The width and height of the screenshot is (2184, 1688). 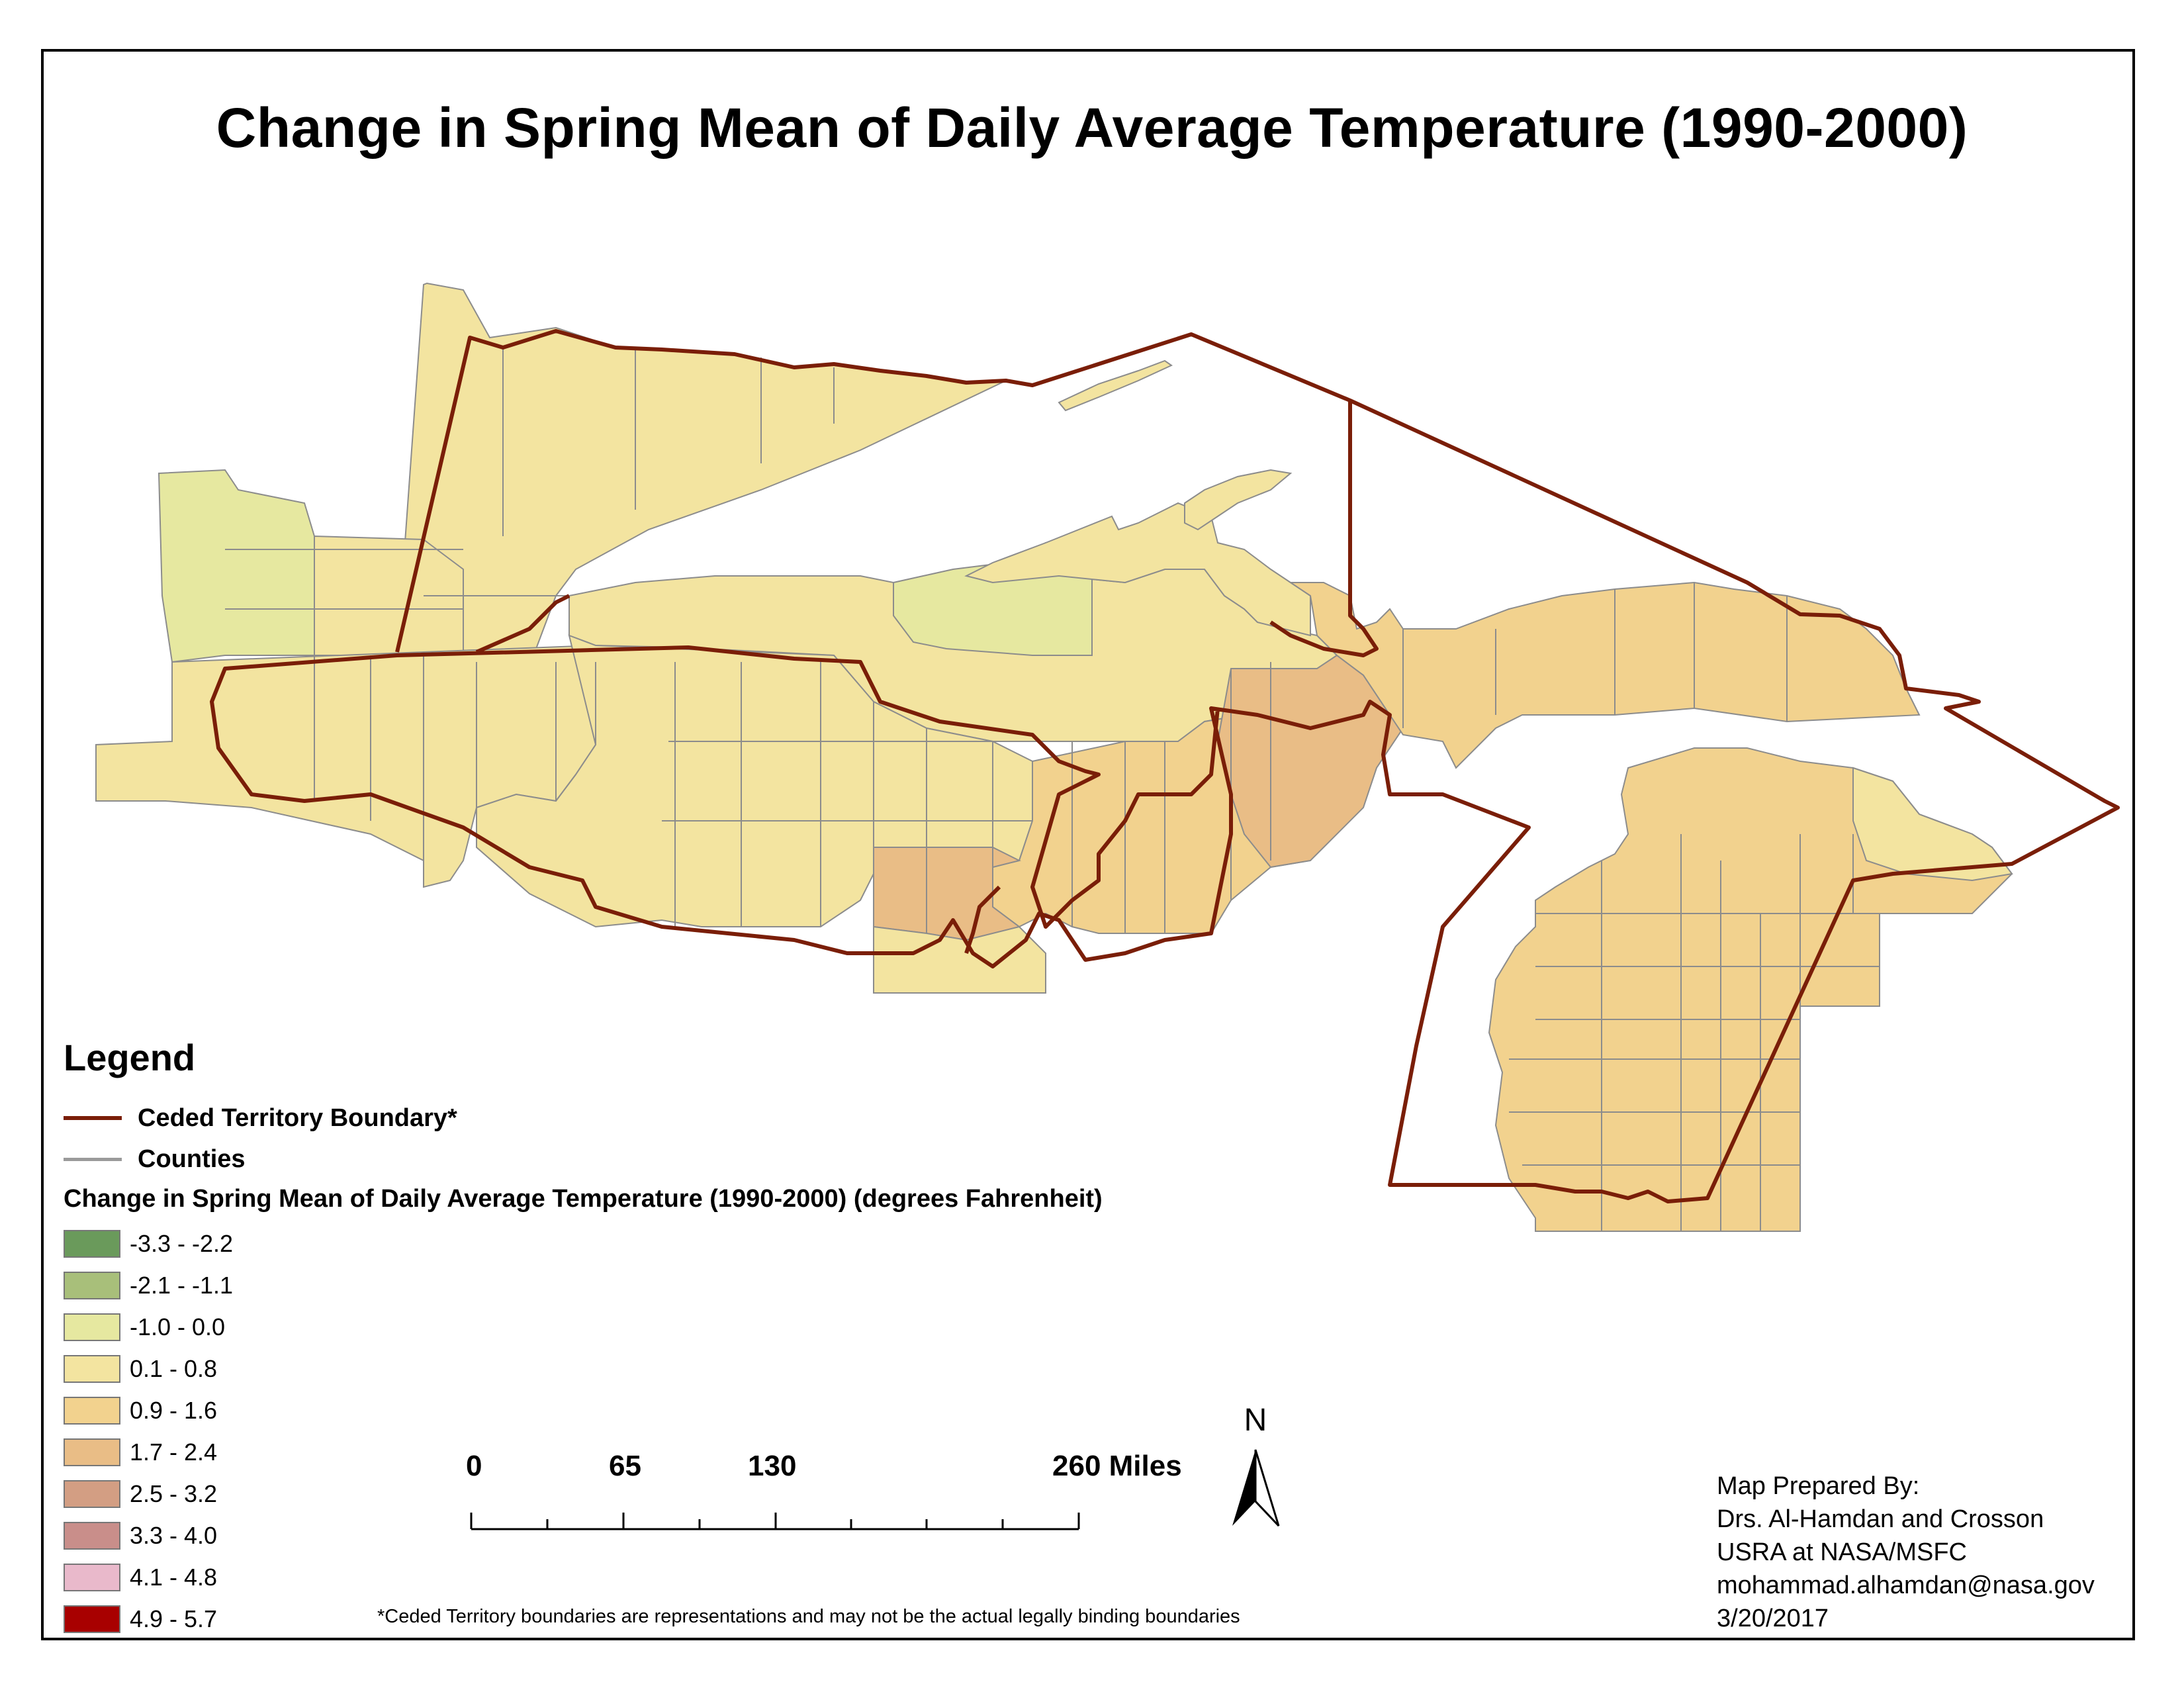 I want to click on legend-class-row: -2.1 - -1.1, so click(x=583, y=1285).